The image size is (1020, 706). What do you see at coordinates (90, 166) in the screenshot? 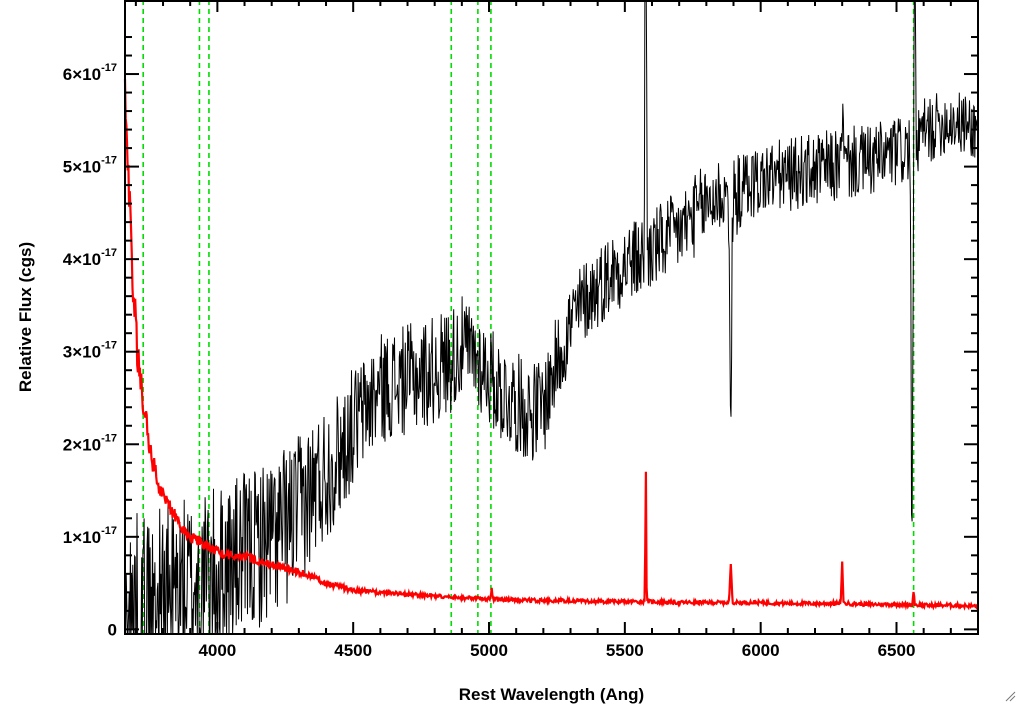
I see `y-tick-label: 5×10⁻¹⁷` at bounding box center [90, 166].